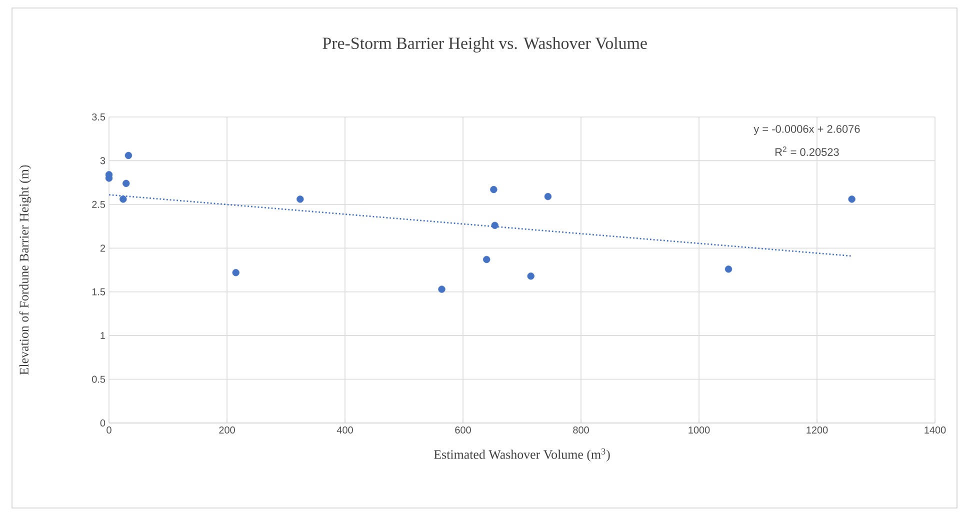 The width and height of the screenshot is (969, 516). What do you see at coordinates (807, 130) in the screenshot?
I see `annotation: y = -0.0006x + 2.6076` at bounding box center [807, 130].